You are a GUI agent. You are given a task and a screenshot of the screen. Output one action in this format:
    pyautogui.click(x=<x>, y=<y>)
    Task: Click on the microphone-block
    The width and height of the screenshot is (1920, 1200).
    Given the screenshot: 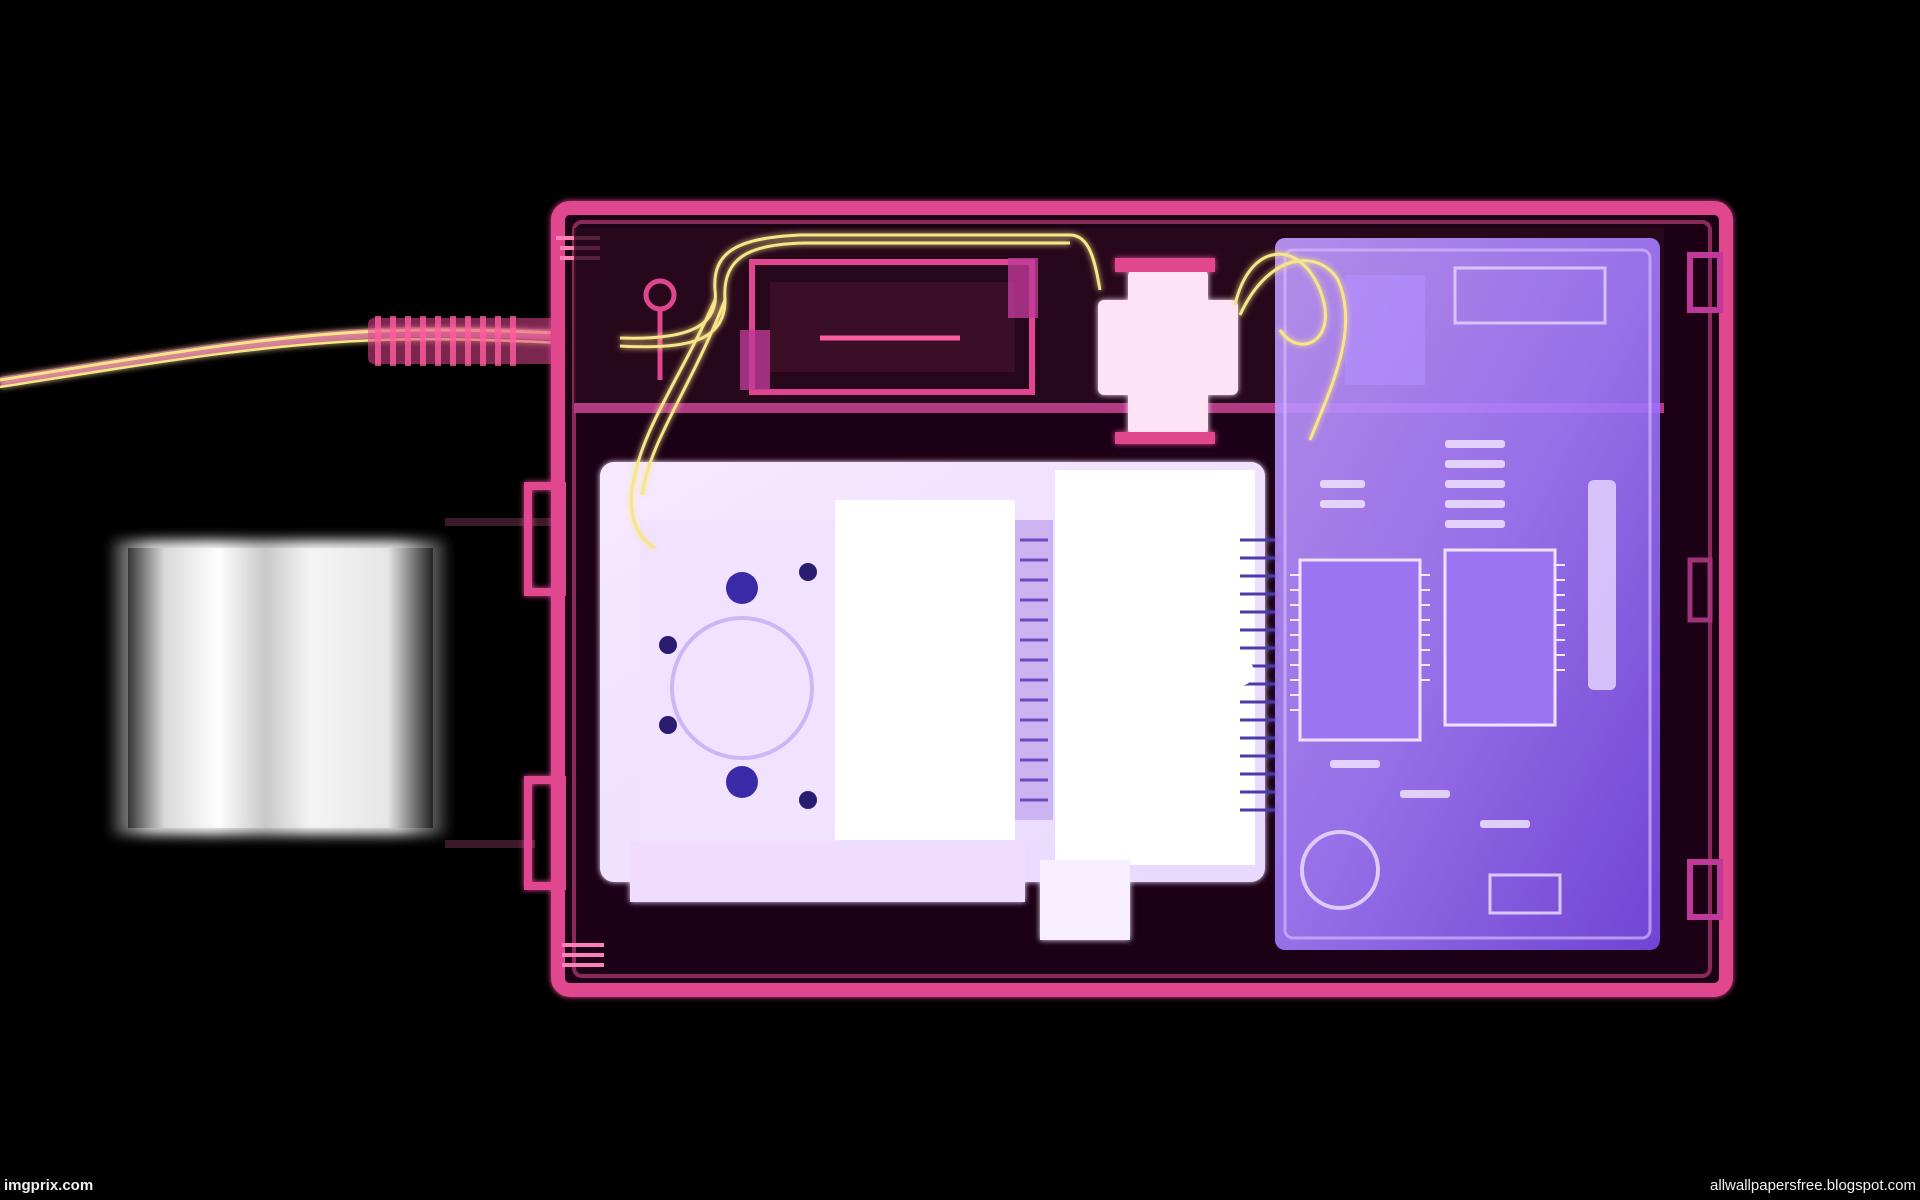 What is the action you would take?
    pyautogui.click(x=1168, y=351)
    